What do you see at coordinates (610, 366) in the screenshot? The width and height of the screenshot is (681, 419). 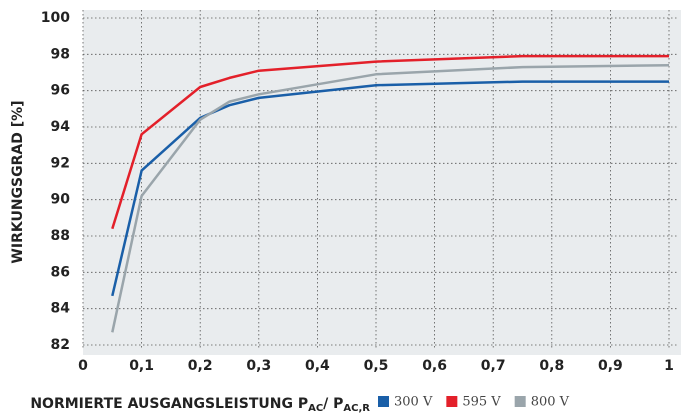 I see `x-tick-label: 0,9` at bounding box center [610, 366].